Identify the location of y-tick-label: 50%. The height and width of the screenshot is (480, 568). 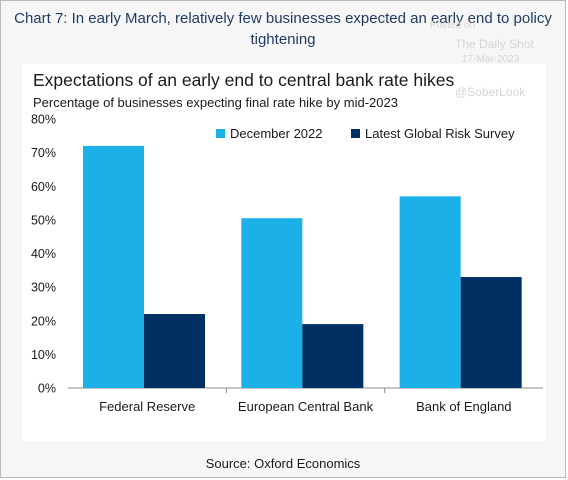
(43, 220).